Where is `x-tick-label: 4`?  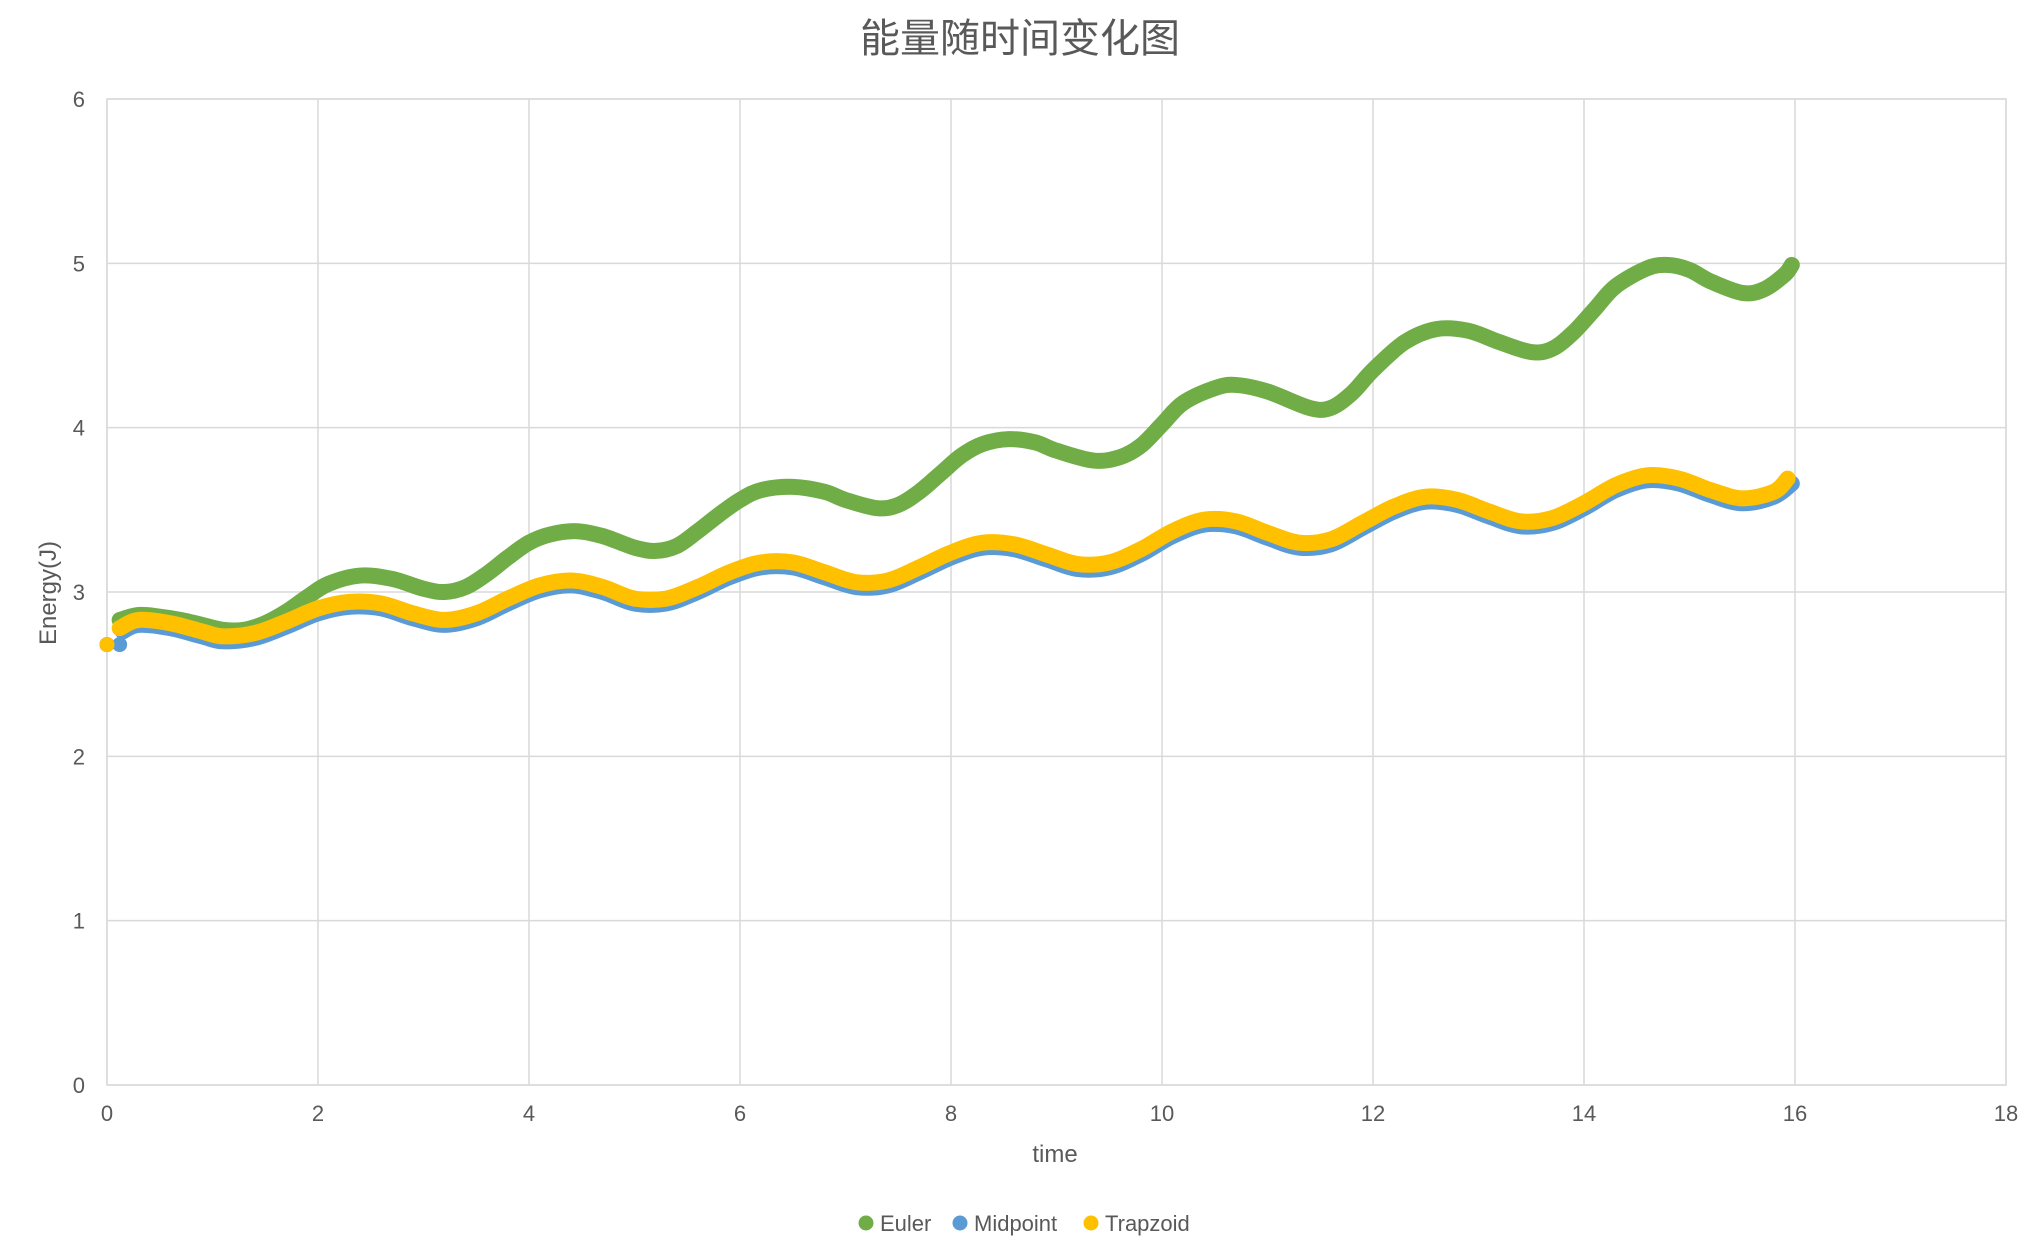 x-tick-label: 4 is located at coordinates (529, 1113).